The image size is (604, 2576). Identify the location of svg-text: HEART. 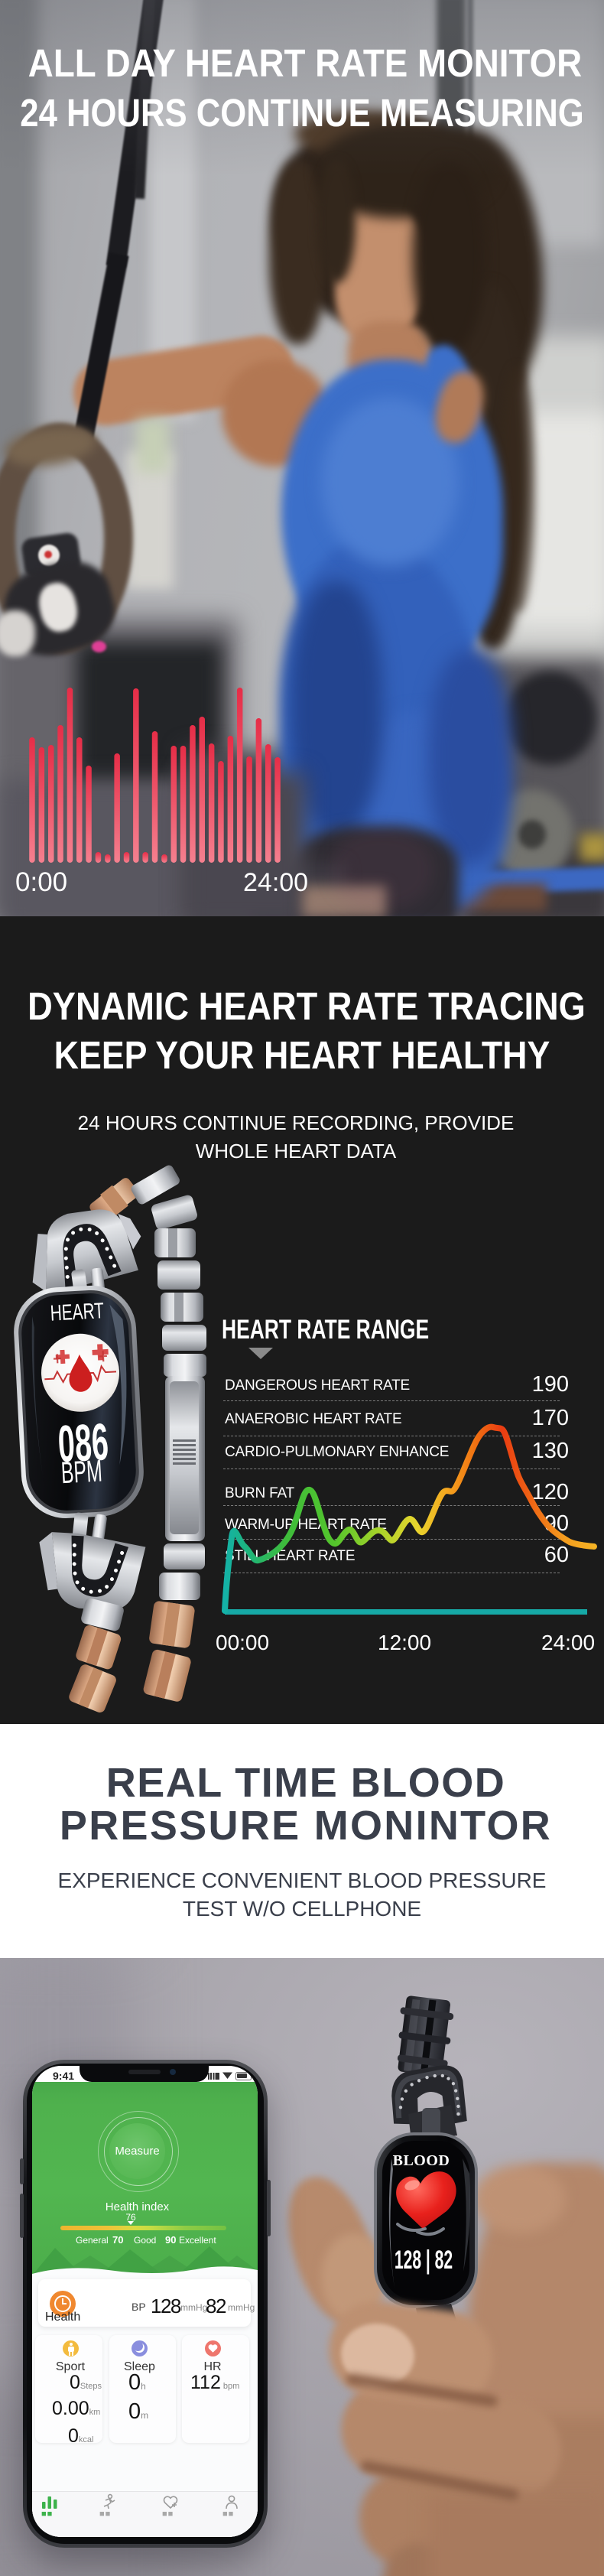
(77, 1312).